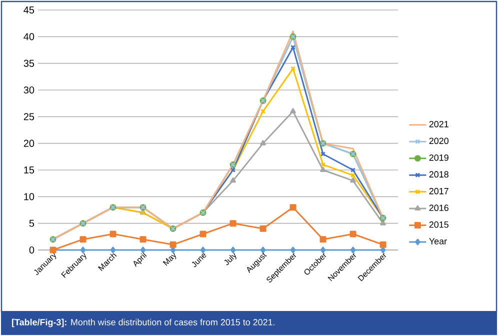  I want to click on y-tick-label: 20, so click(29, 143).